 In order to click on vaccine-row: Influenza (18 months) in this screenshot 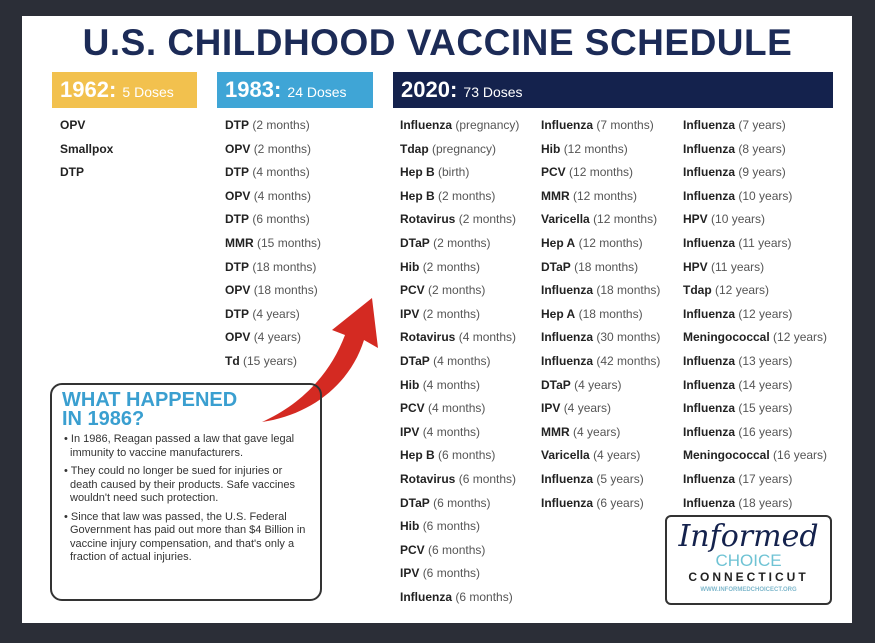, I will do `click(600, 293)`.